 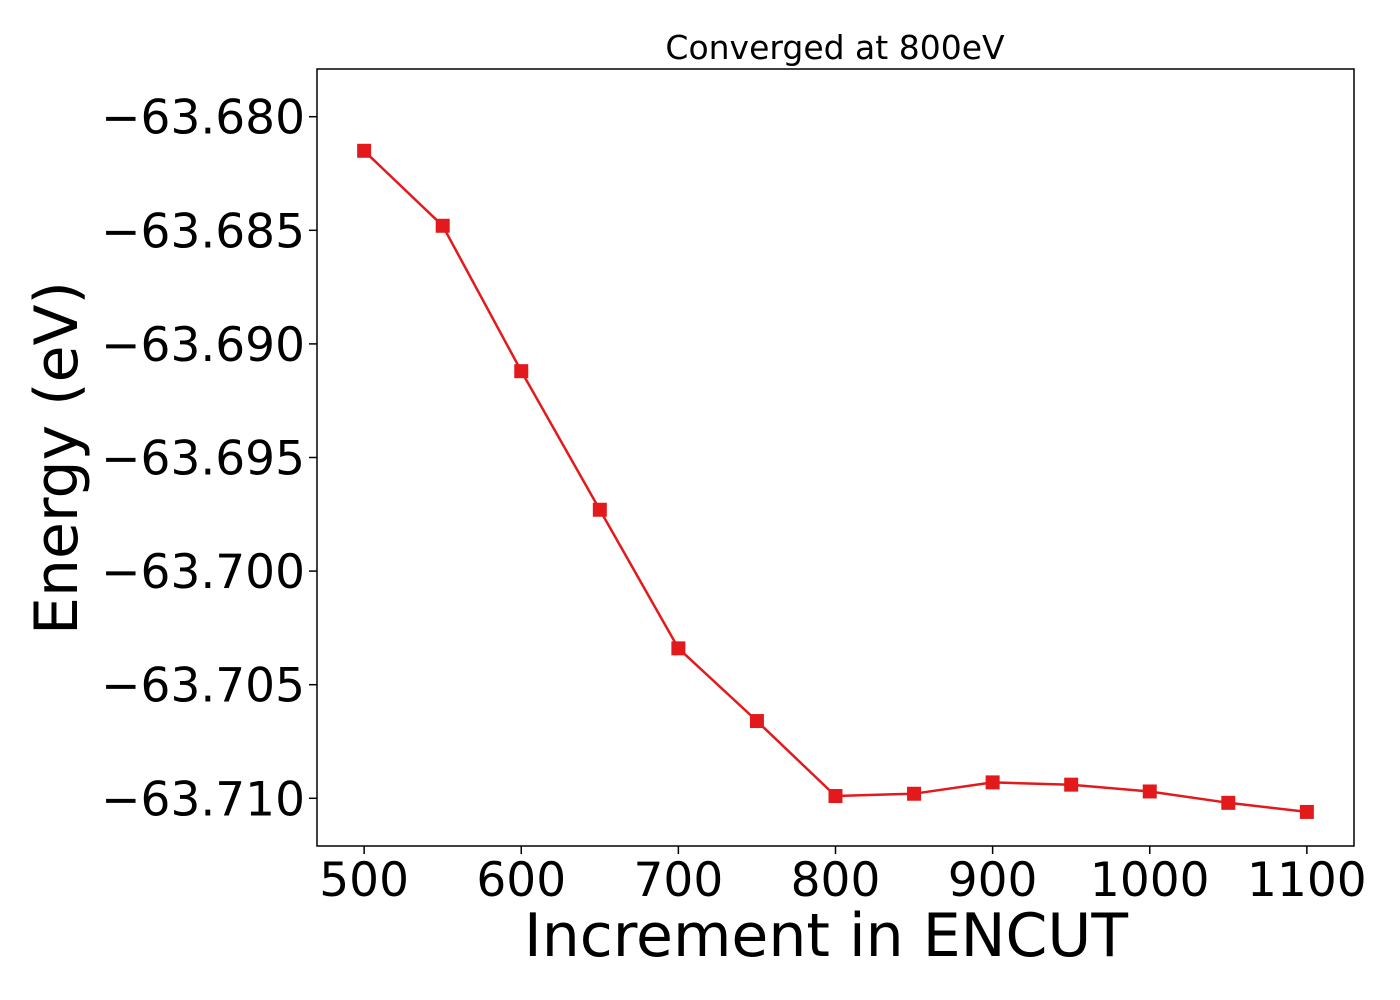 I want to click on y-axis-label: Energy (eV), so click(x=57, y=458).